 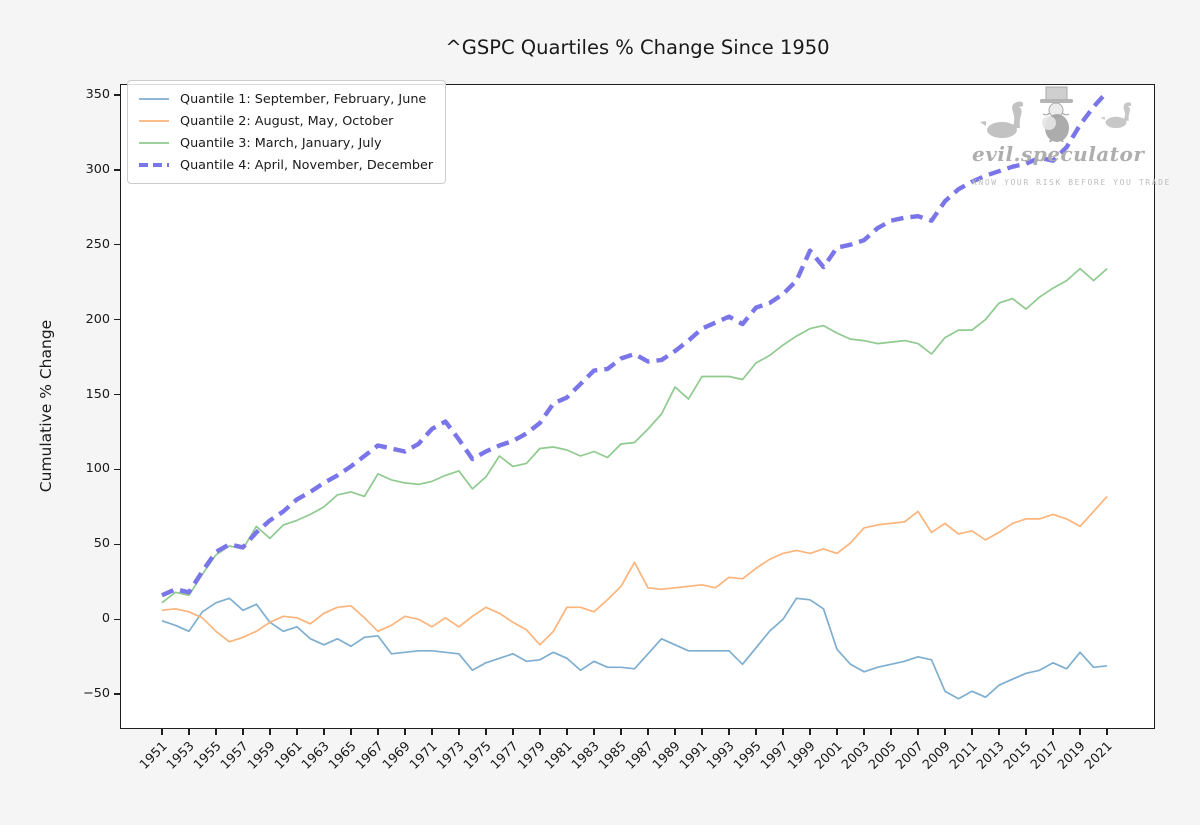 What do you see at coordinates (634, 570) in the screenshot?
I see `series-line-q2` at bounding box center [634, 570].